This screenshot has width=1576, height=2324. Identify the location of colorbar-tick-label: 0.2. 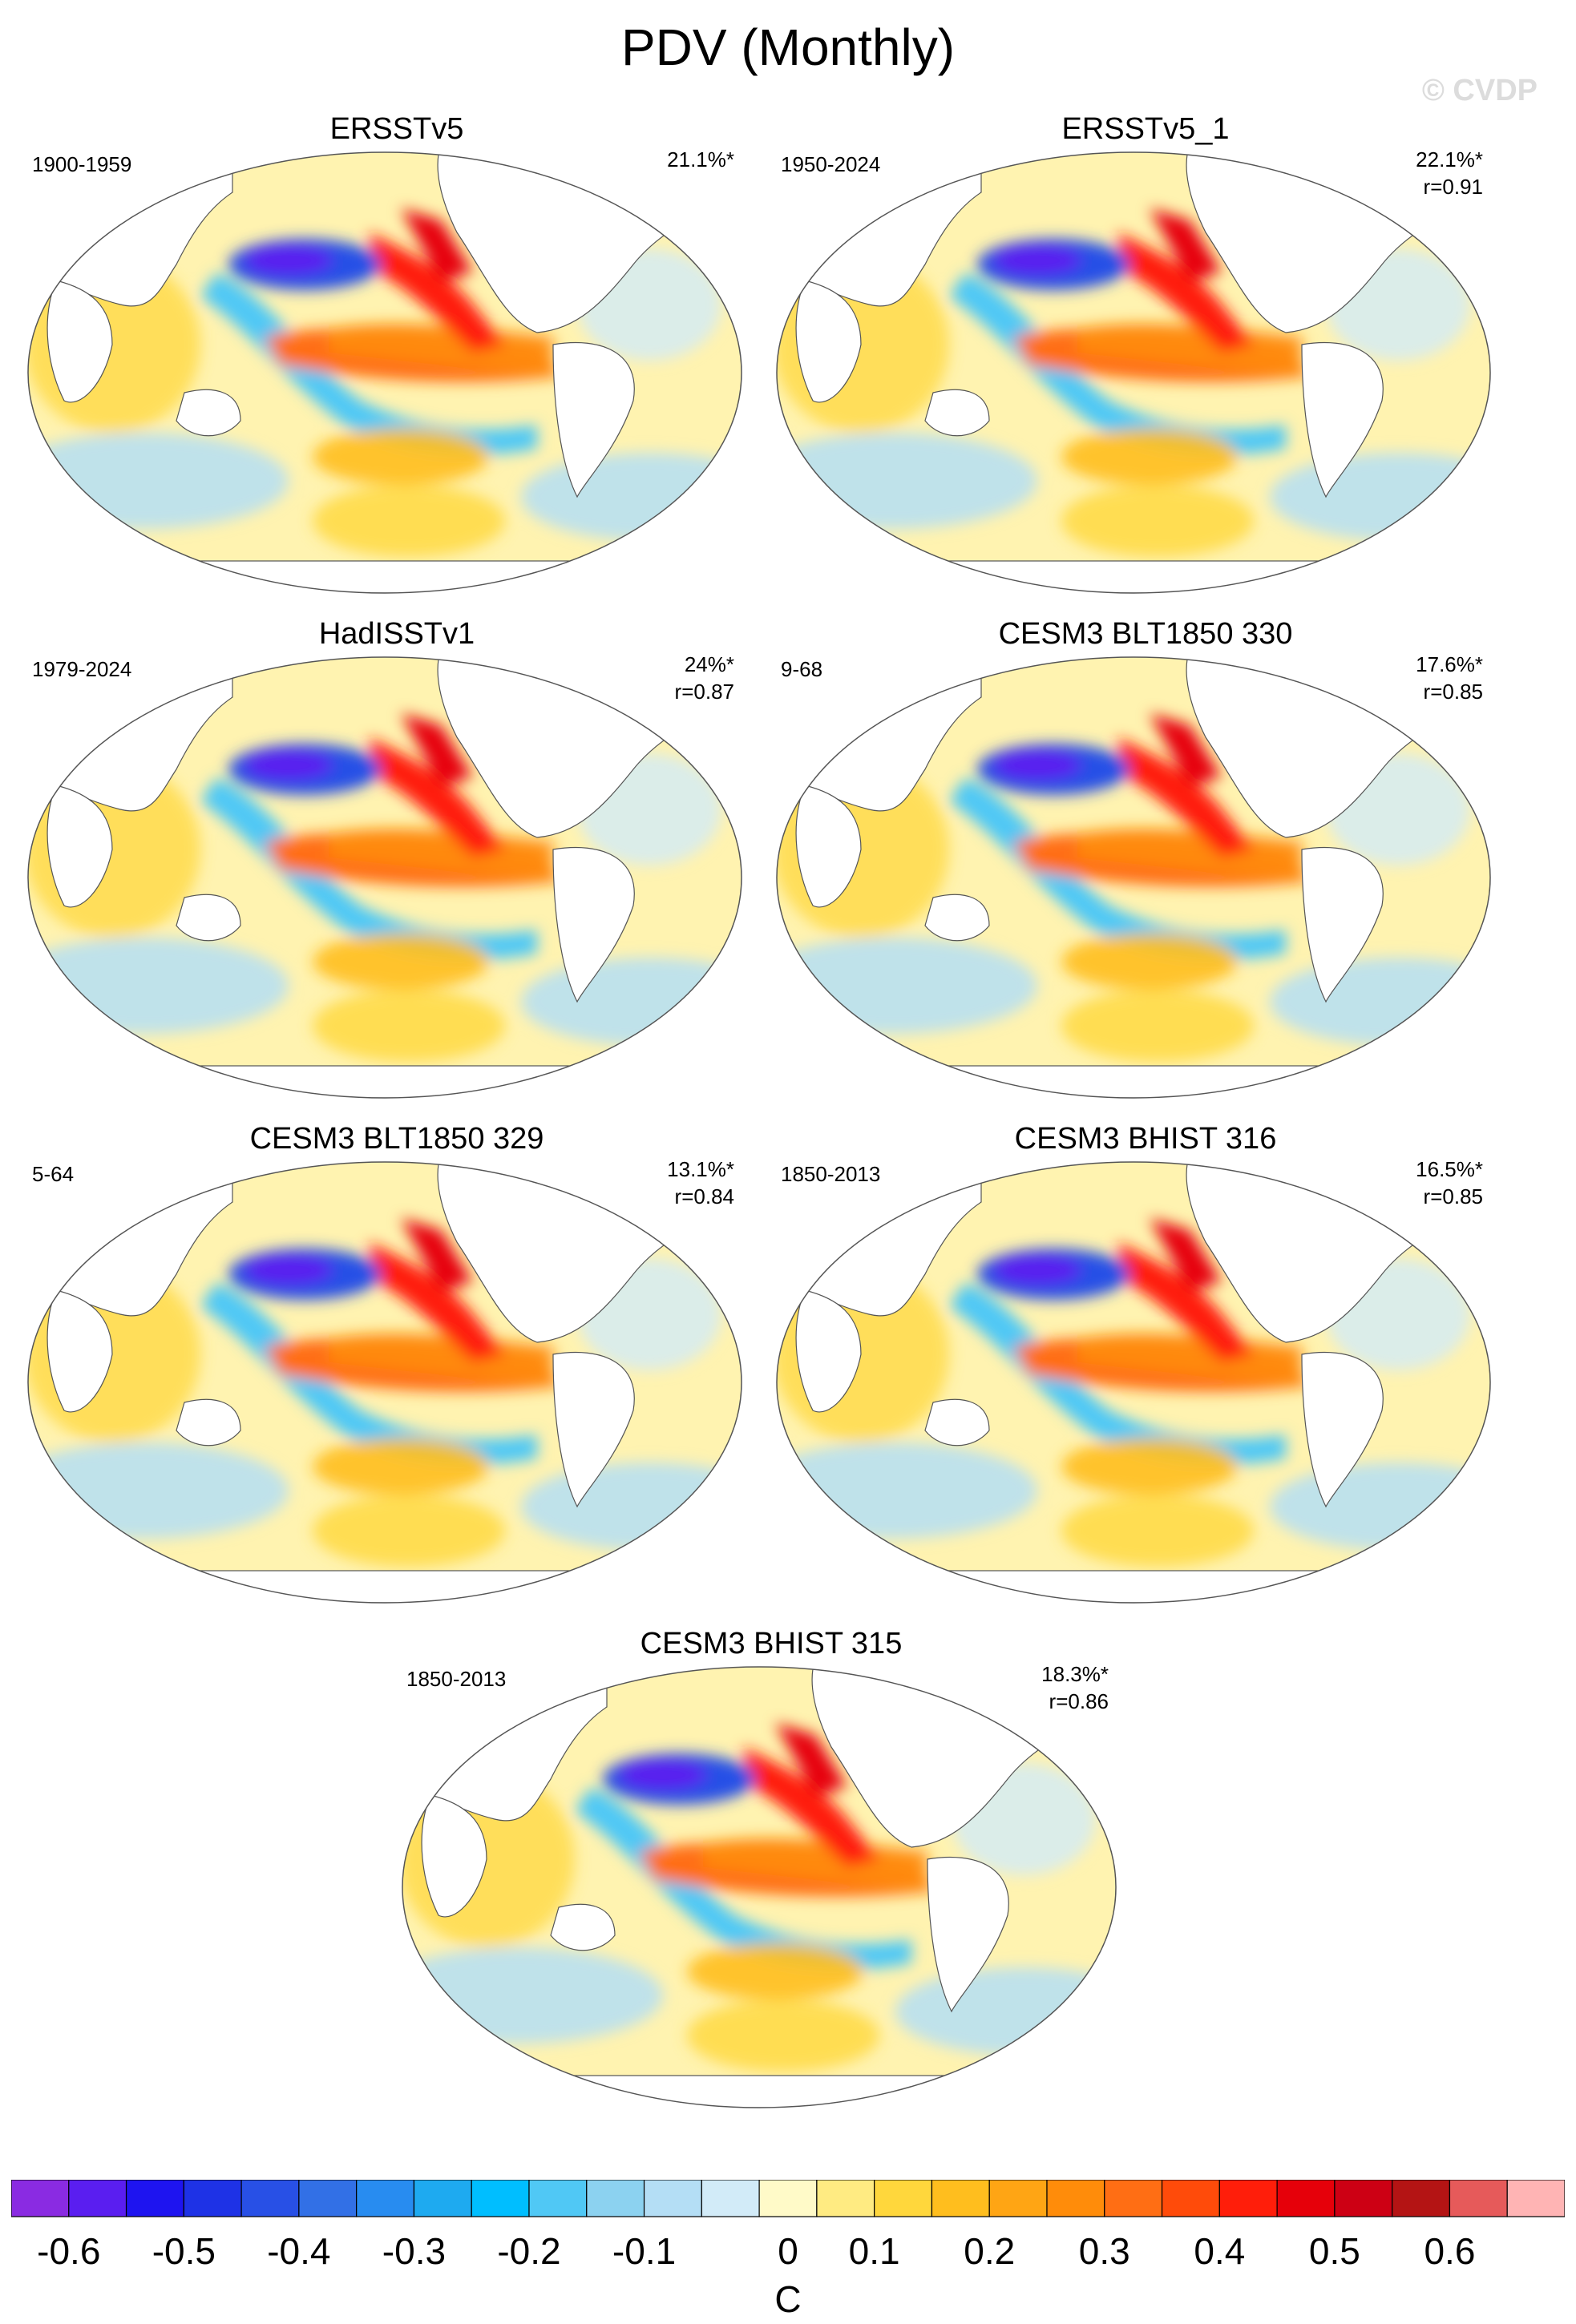
(990, 2251).